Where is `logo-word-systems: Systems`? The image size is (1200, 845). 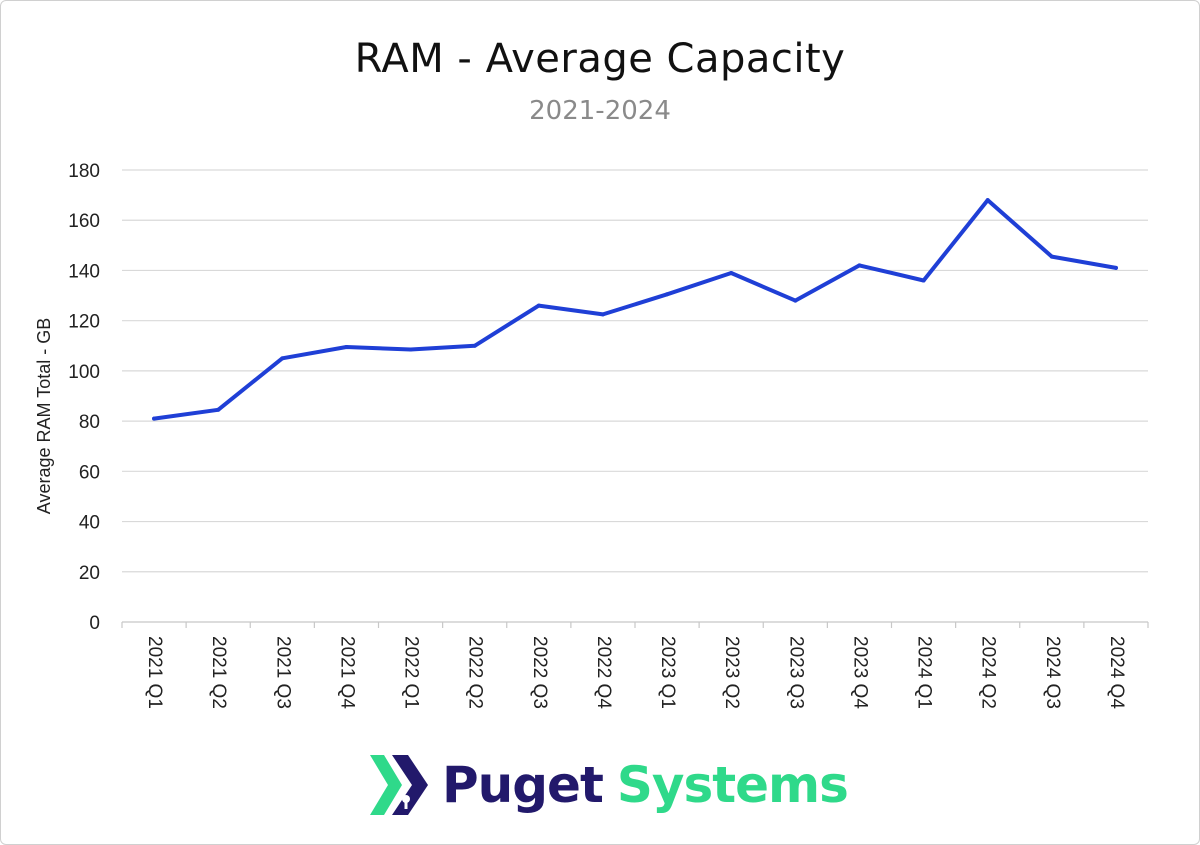 logo-word-systems: Systems is located at coordinates (732, 785).